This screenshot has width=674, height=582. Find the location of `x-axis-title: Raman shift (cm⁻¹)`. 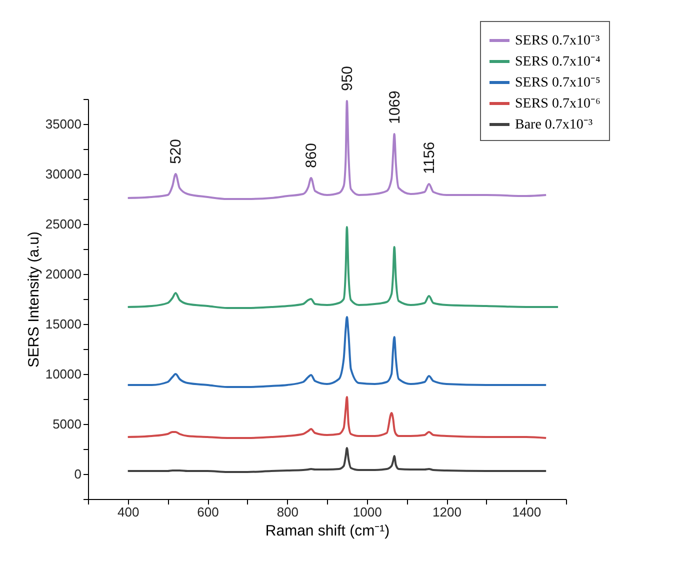

x-axis-title: Raman shift (cm⁻¹) is located at coordinates (327, 531).